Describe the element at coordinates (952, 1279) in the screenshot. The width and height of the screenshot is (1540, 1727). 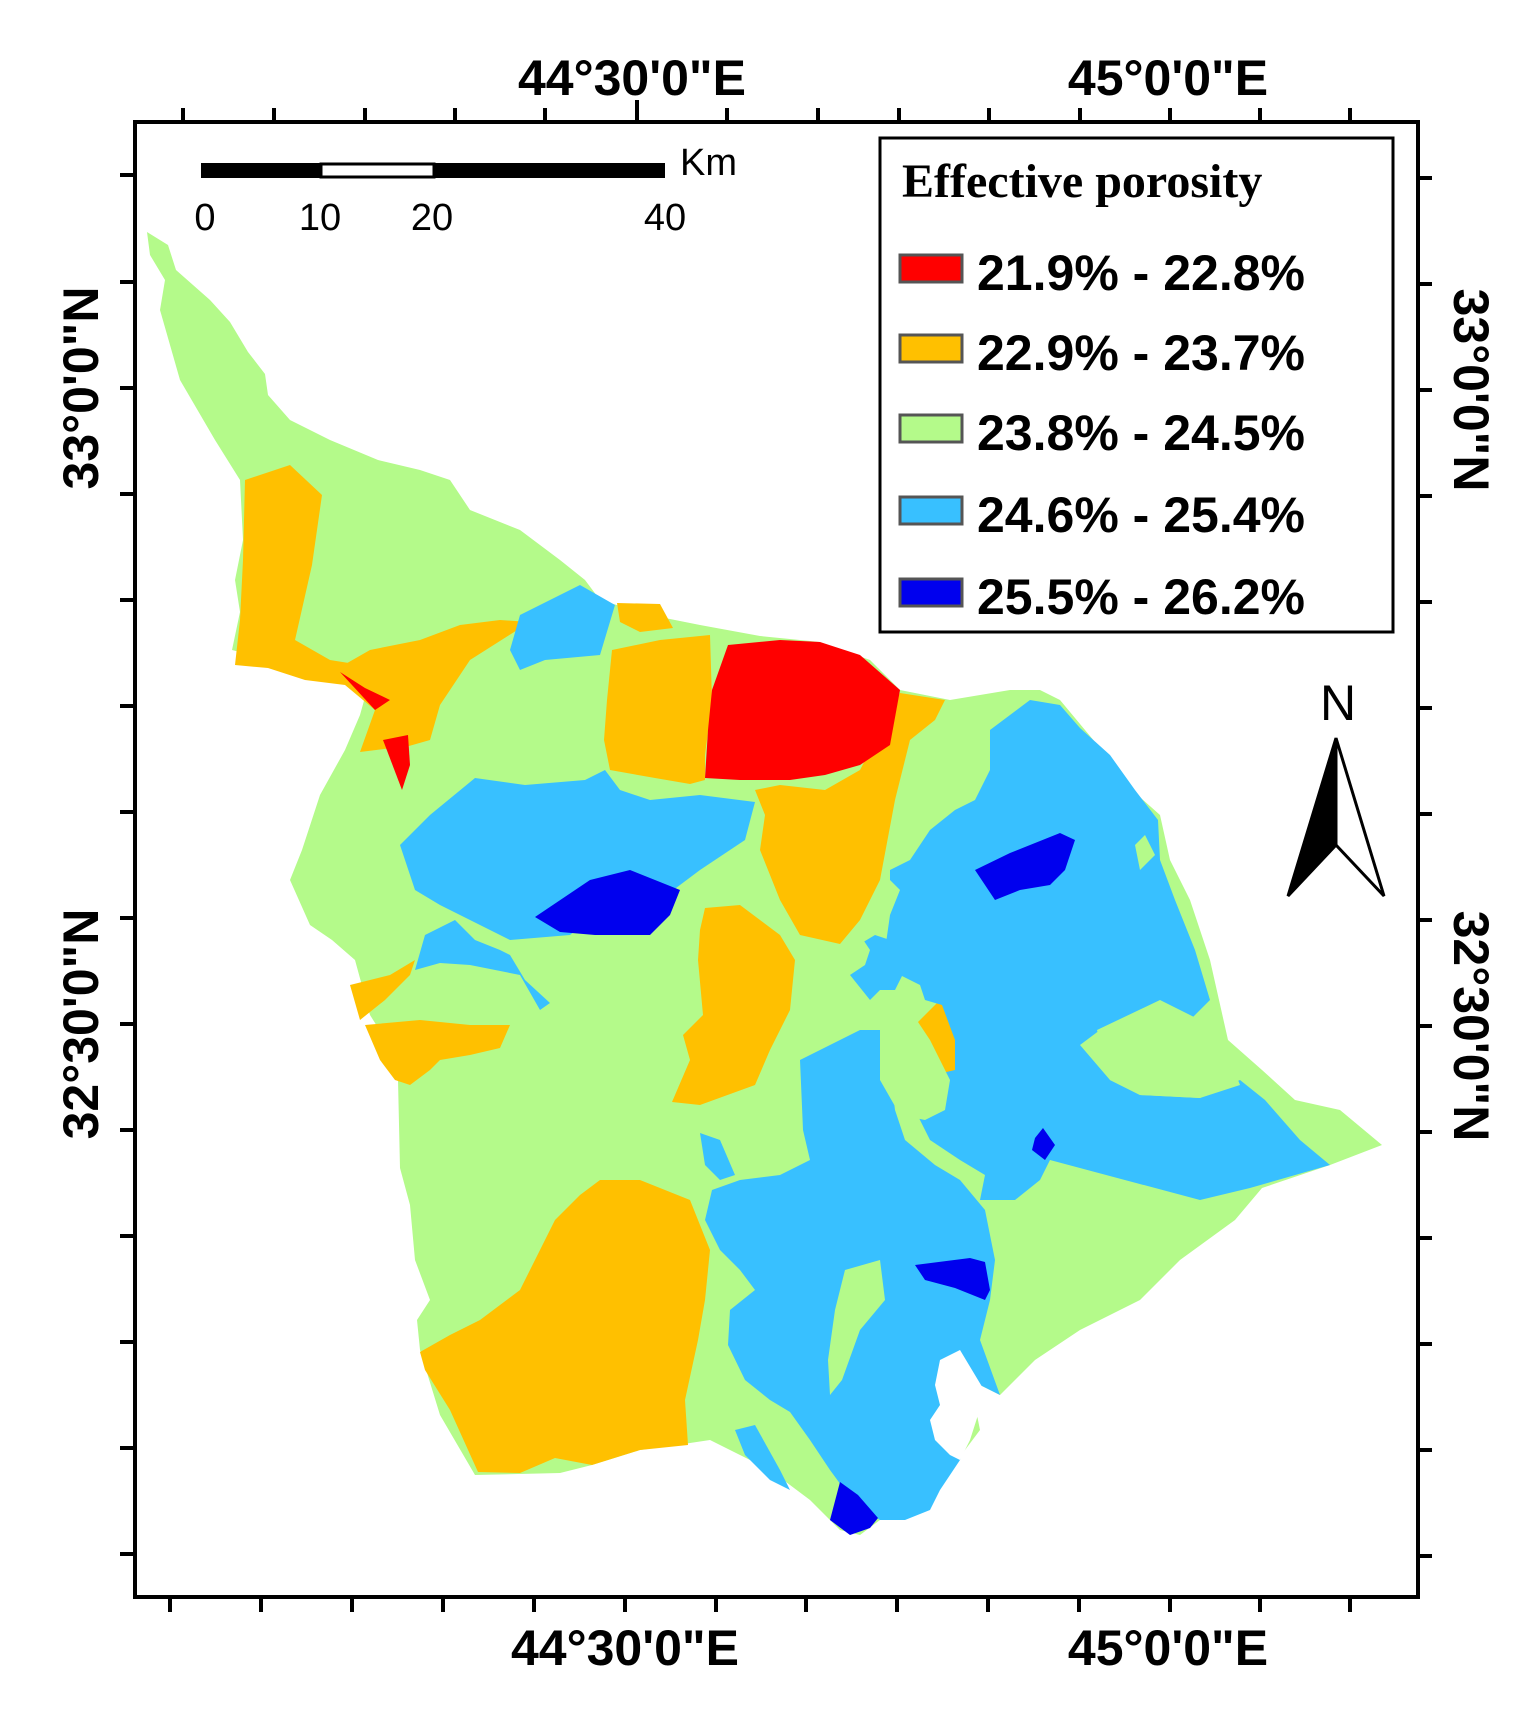
I see `zone-class-5-south` at that location.